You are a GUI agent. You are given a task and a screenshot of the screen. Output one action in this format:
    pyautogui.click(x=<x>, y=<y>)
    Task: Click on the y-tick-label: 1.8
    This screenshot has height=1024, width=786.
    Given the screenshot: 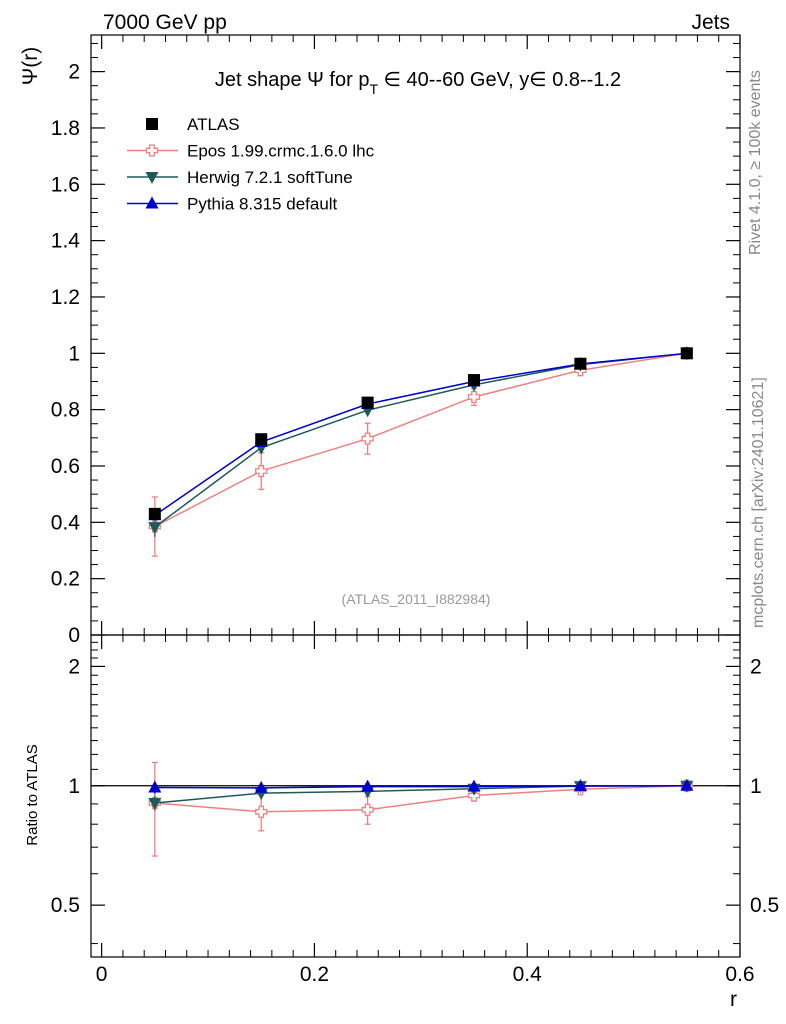 What is the action you would take?
    pyautogui.click(x=65, y=128)
    